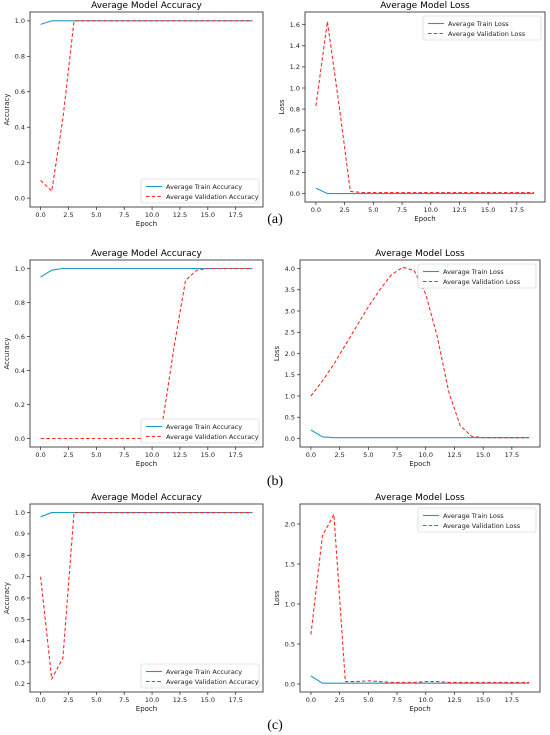 This screenshot has height=735, width=550. I want to click on y-tick-label: 1.5, so click(290, 564).